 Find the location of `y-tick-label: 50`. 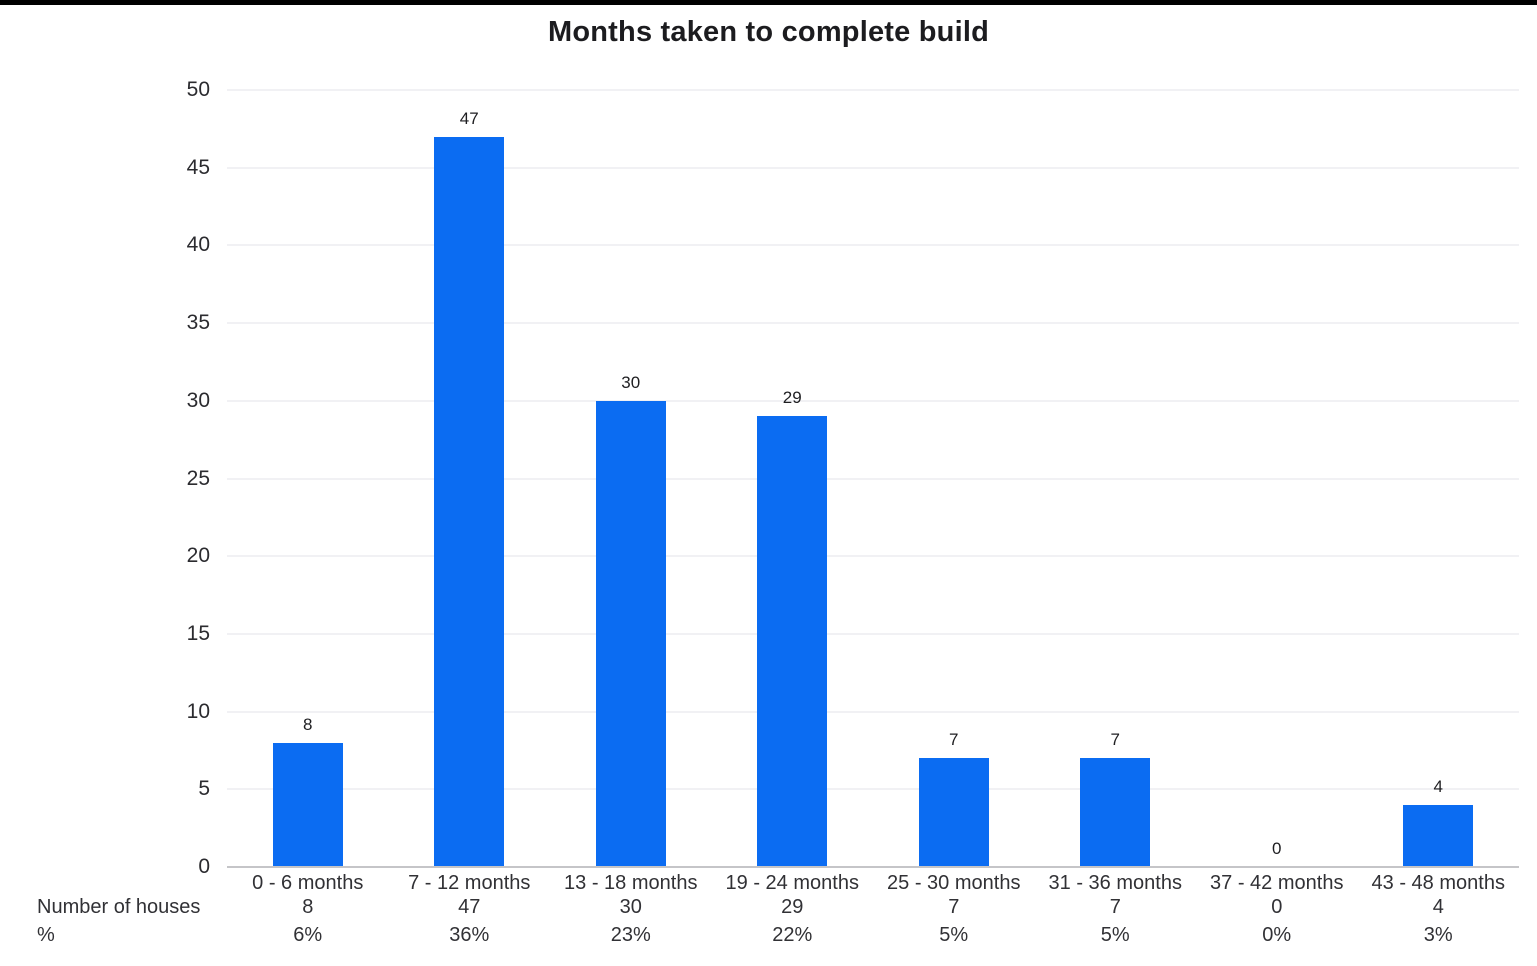

y-tick-label: 50 is located at coordinates (198, 89).